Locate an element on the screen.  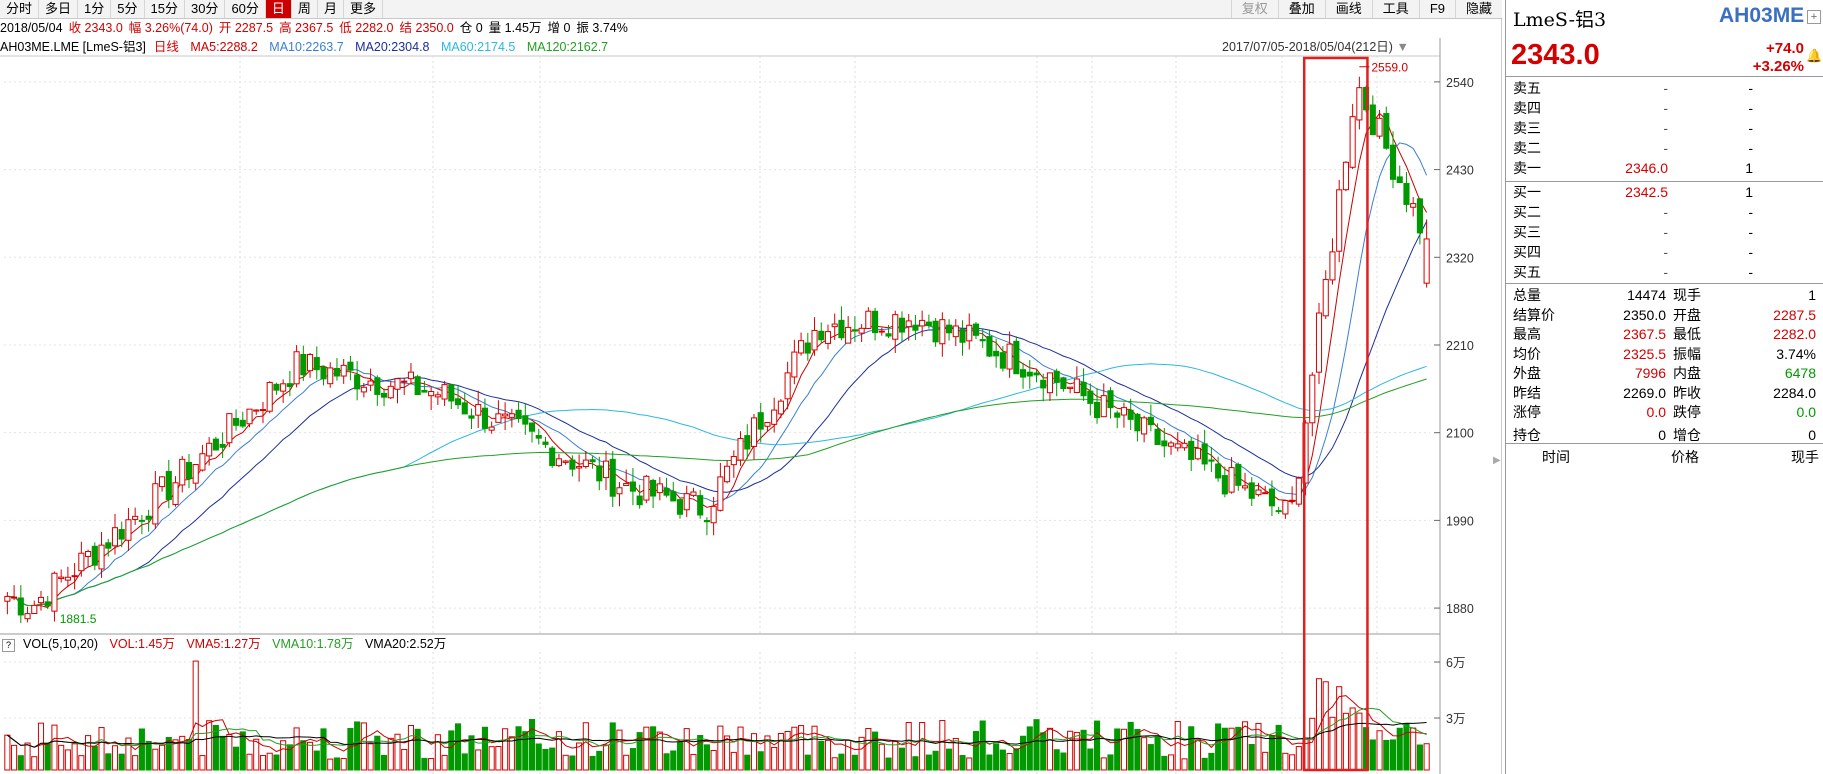
price-tick-label: 2320 is located at coordinates (1460, 258).